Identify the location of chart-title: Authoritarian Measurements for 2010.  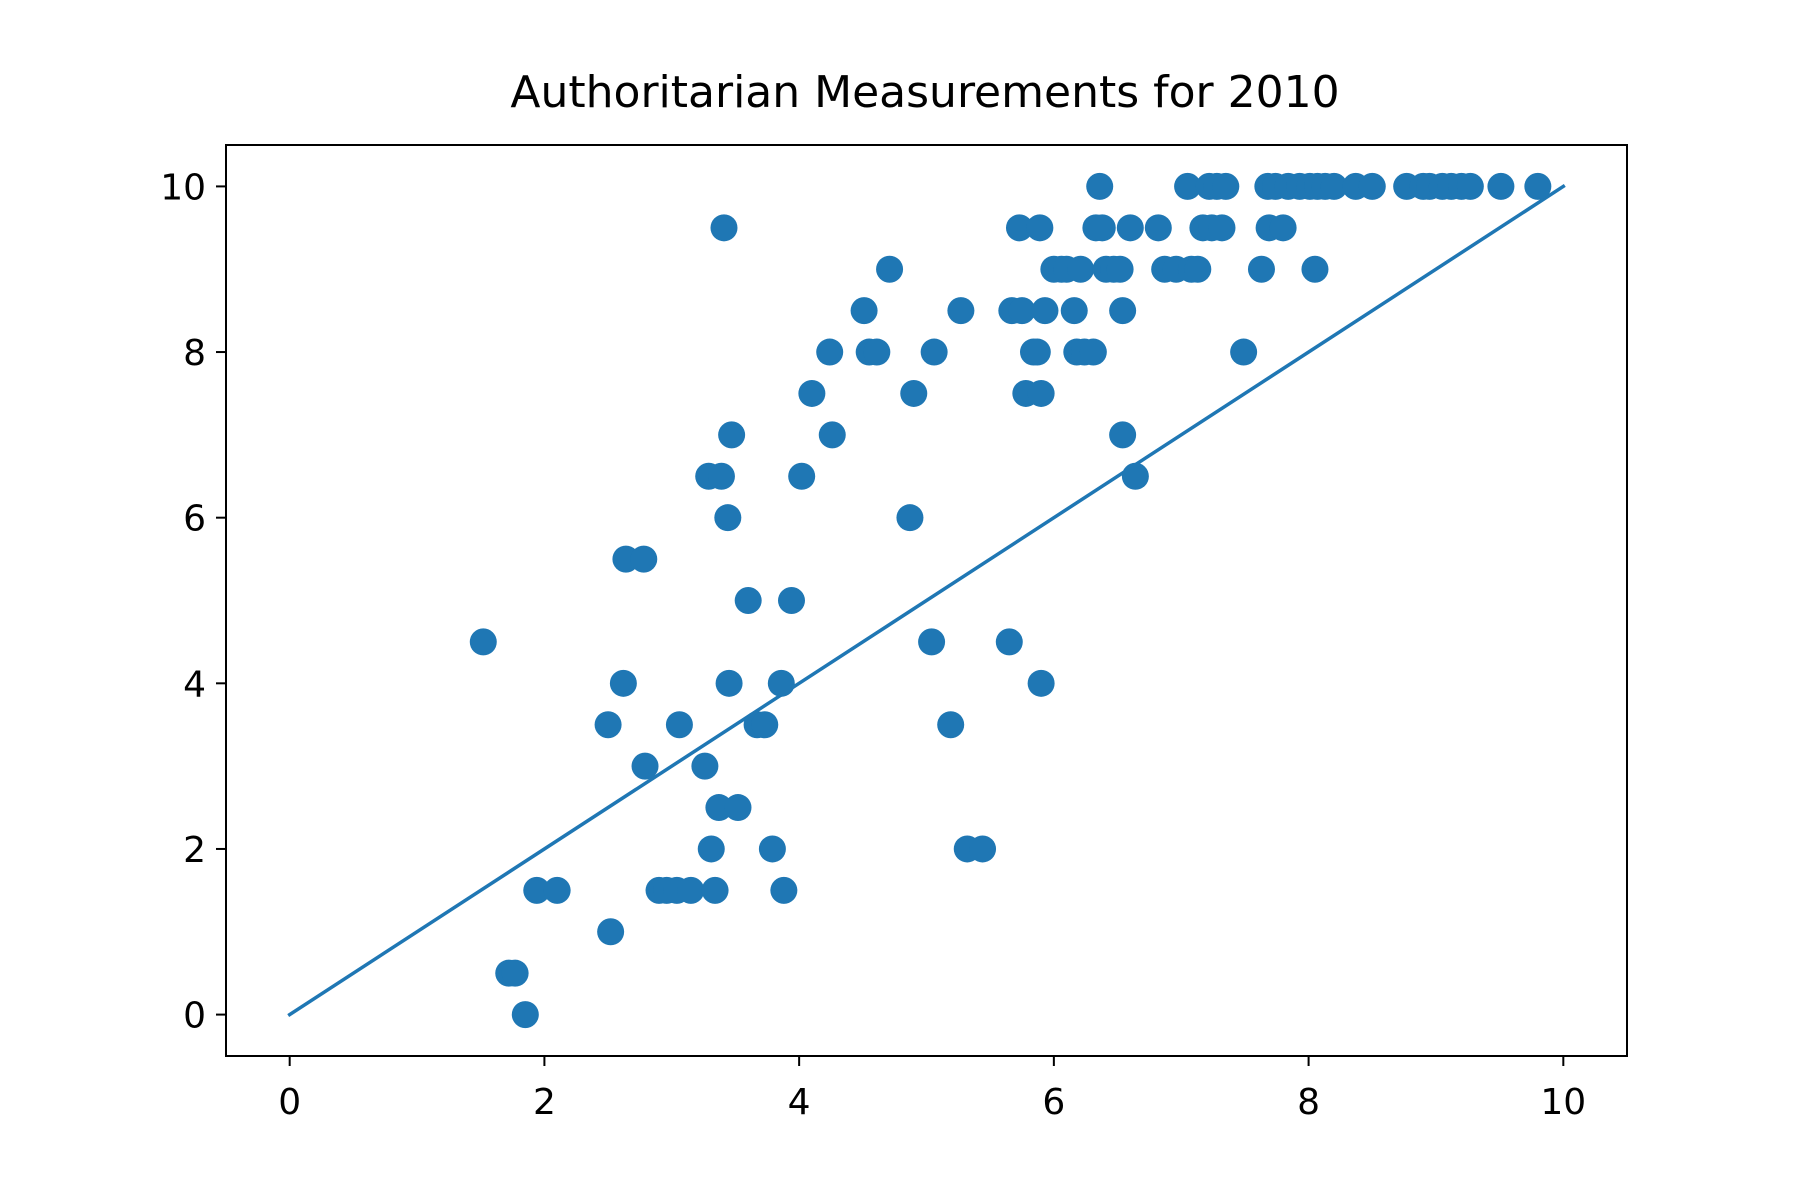
(924, 92).